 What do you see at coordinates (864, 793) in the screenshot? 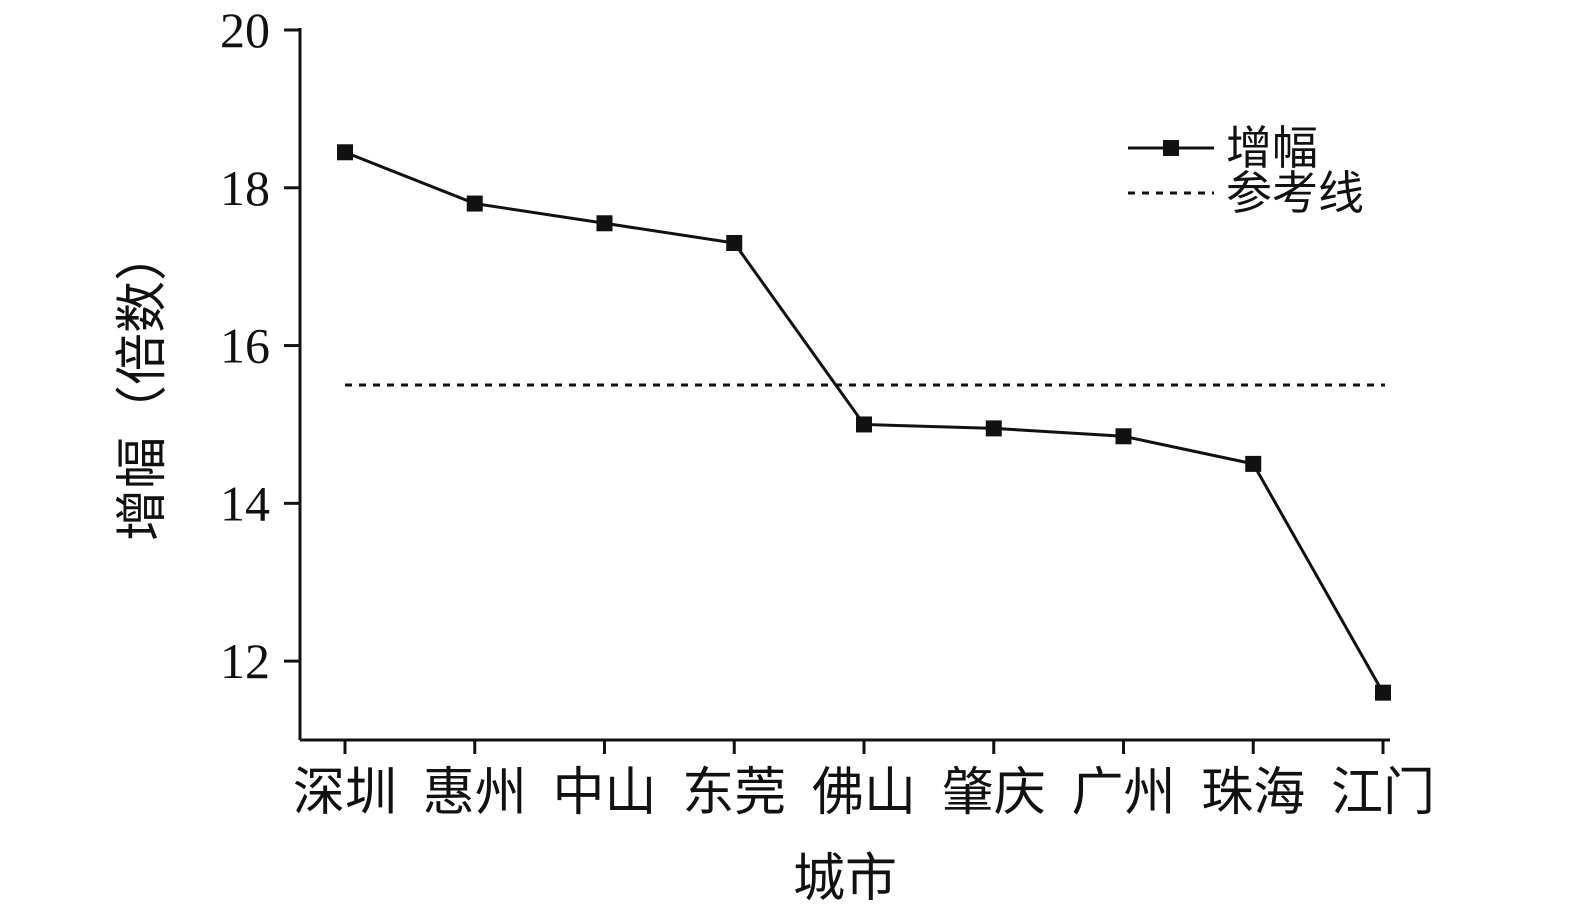
I see `x-tick-label: 佛山` at bounding box center [864, 793].